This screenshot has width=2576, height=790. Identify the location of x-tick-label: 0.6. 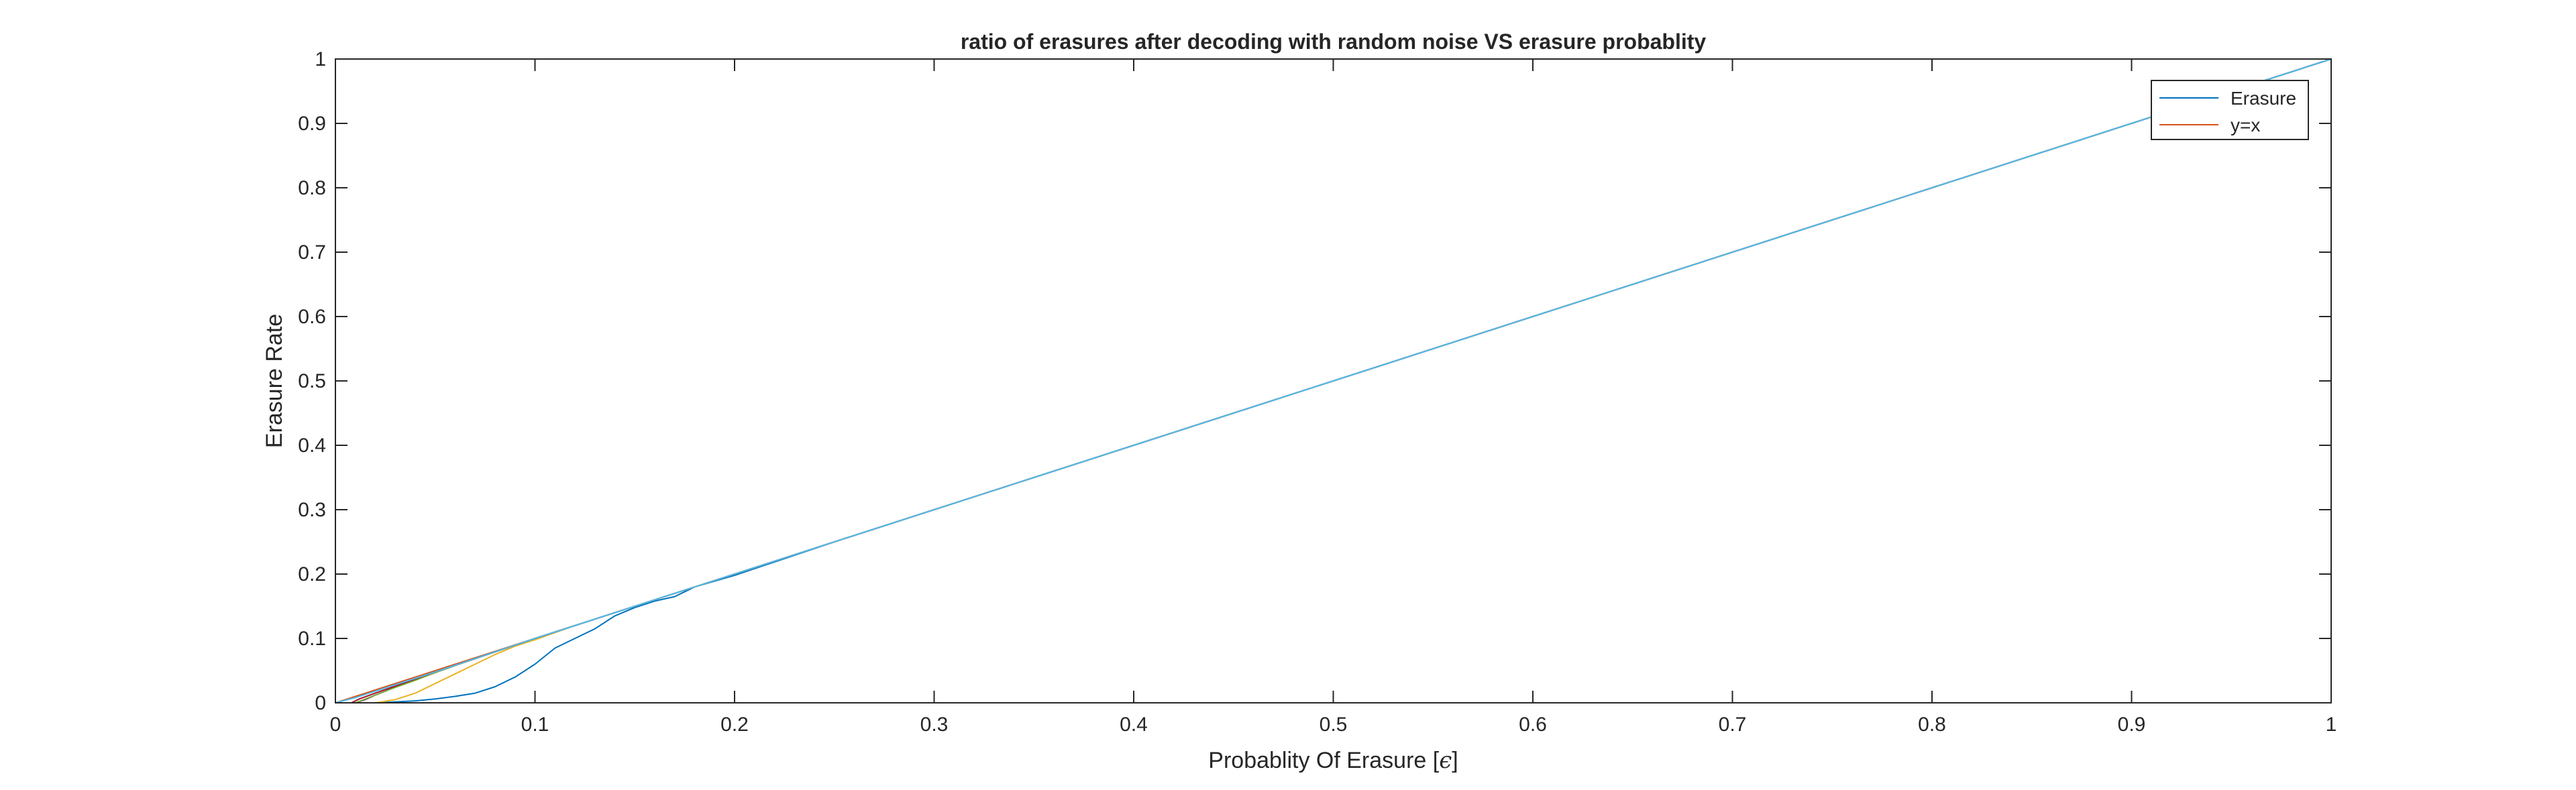
(1533, 725).